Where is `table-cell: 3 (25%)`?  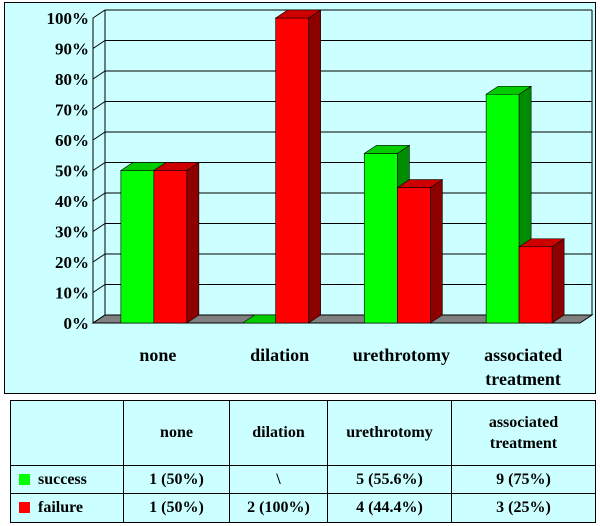 table-cell: 3 (25%) is located at coordinates (523, 508).